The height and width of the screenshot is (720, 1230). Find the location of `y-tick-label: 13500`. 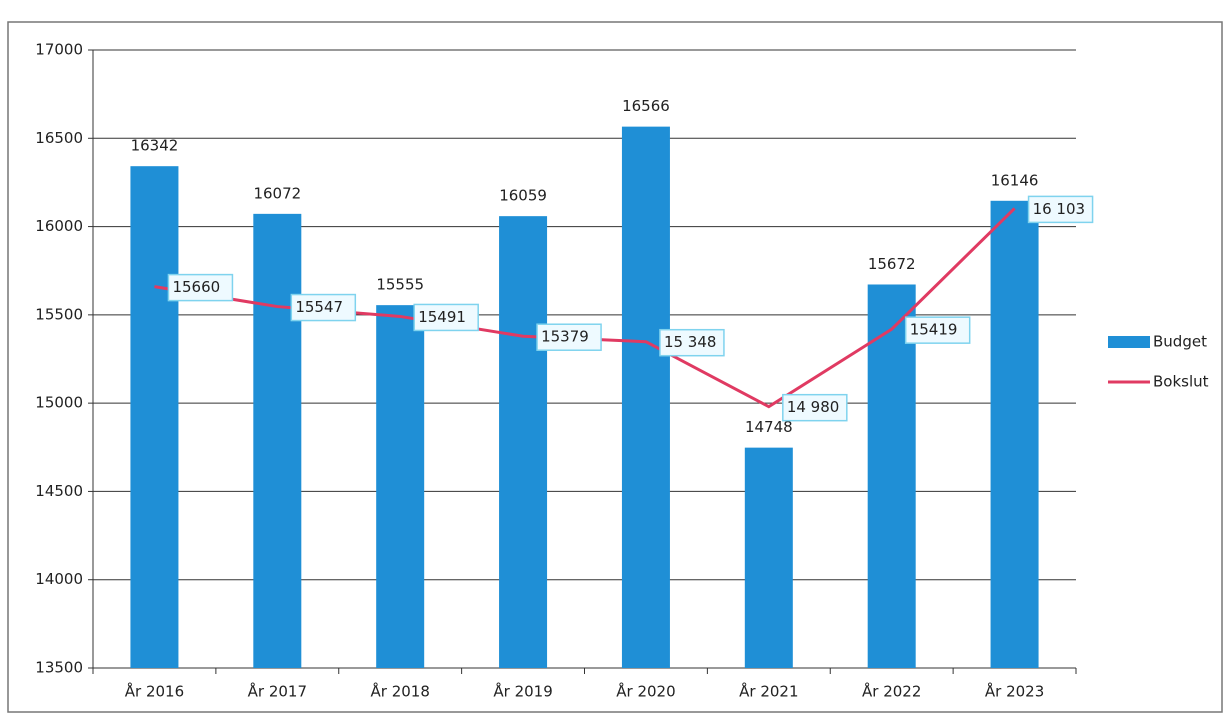

y-tick-label: 13500 is located at coordinates (59, 668).